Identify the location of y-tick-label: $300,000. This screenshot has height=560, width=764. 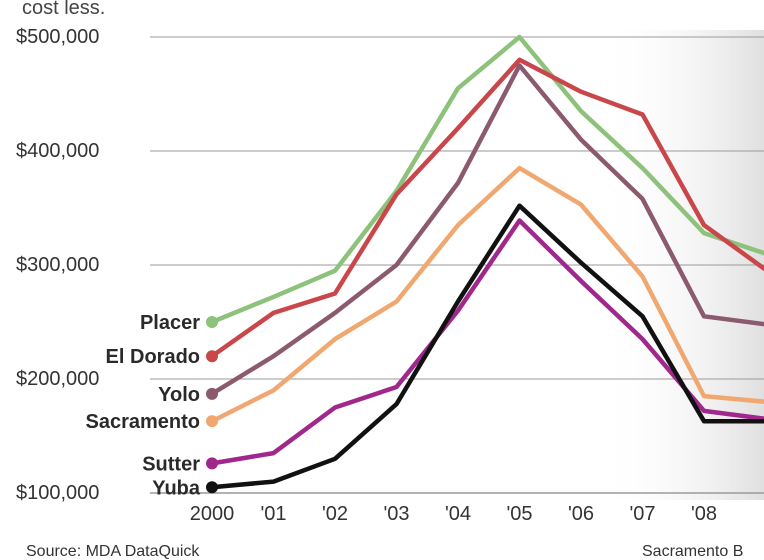
(57, 265).